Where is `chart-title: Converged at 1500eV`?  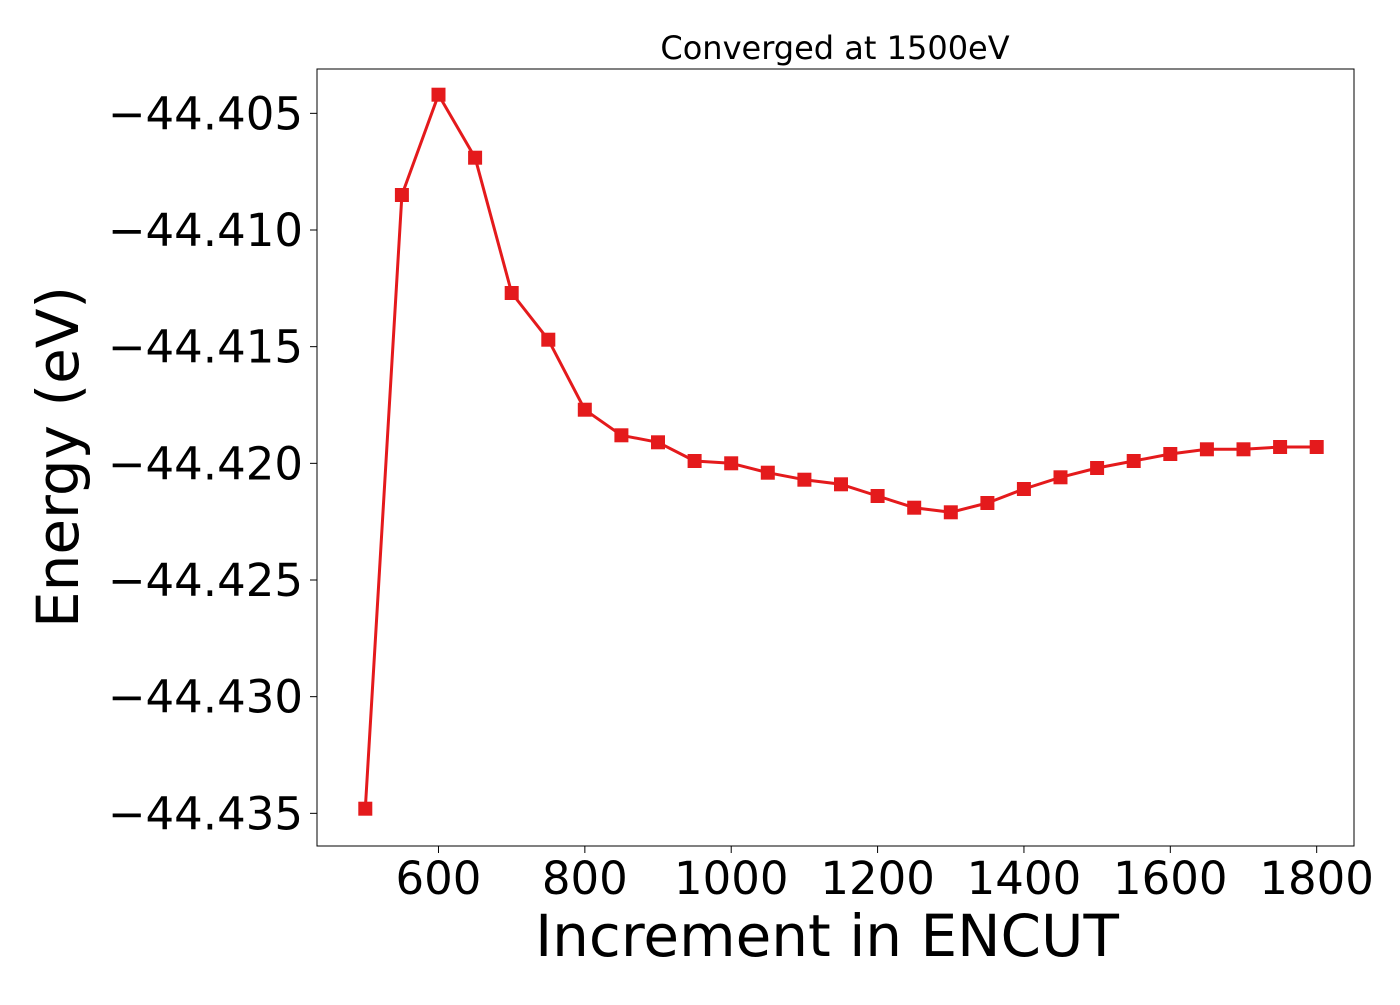
chart-title: Converged at 1500eV is located at coordinates (834, 48).